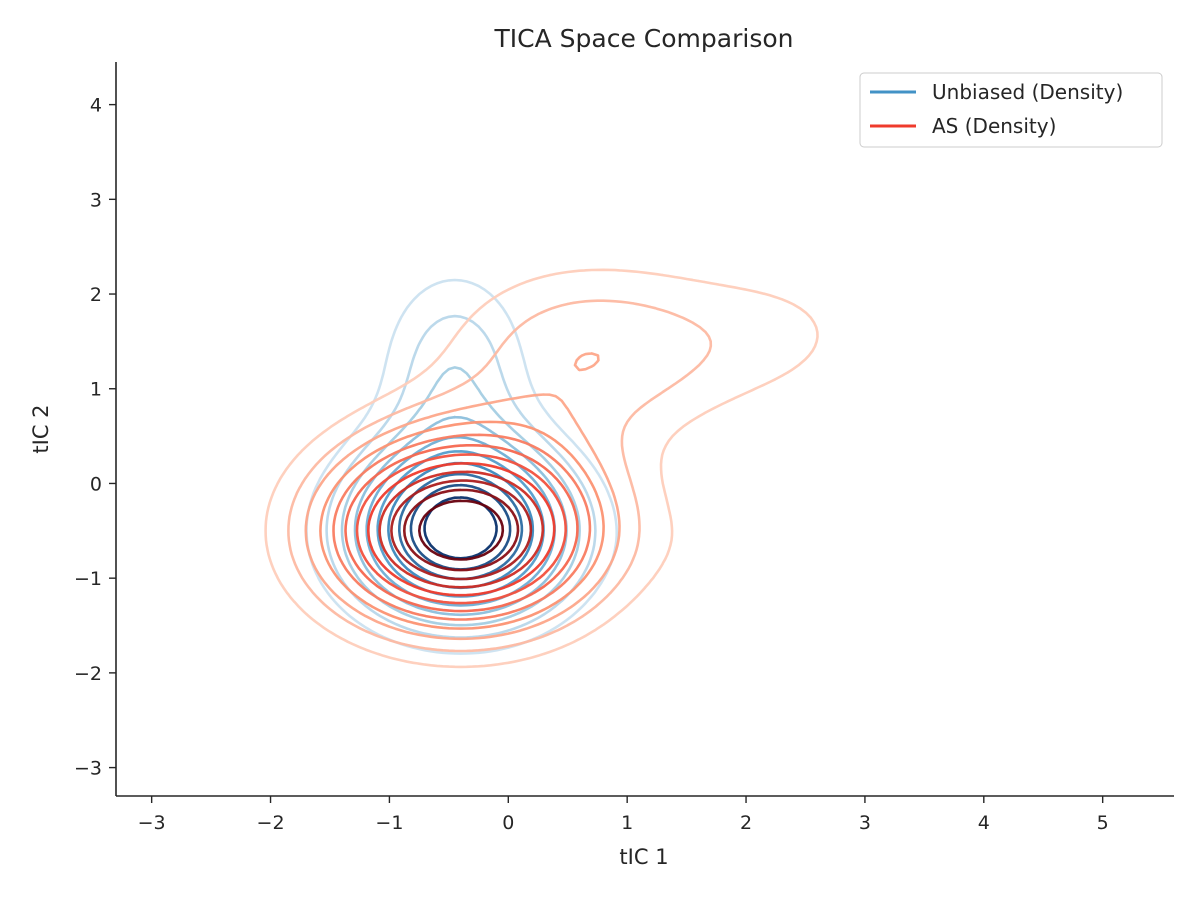 This screenshot has width=1200, height=901. I want to click on chart-title: TICA Space Comparison, so click(644, 38).